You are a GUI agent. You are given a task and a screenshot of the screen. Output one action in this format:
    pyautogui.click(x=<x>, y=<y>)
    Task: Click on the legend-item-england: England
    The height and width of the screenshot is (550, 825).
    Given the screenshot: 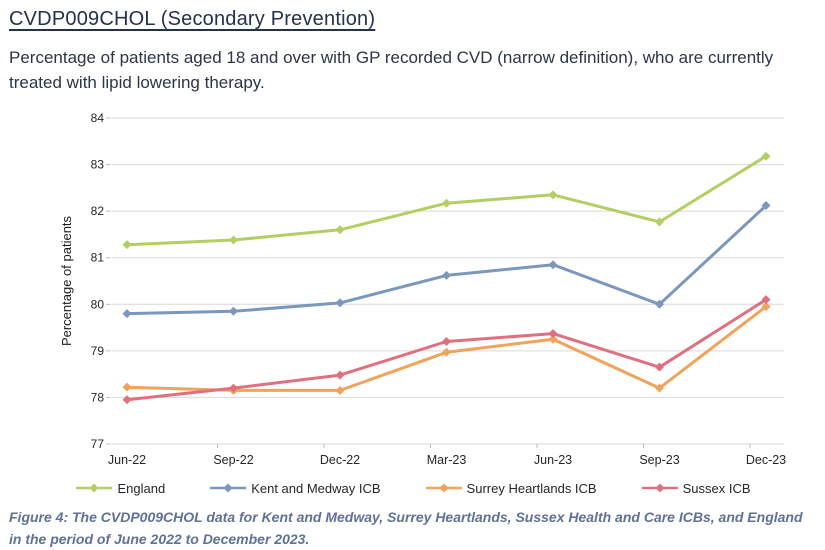 What is the action you would take?
    pyautogui.click(x=120, y=488)
    